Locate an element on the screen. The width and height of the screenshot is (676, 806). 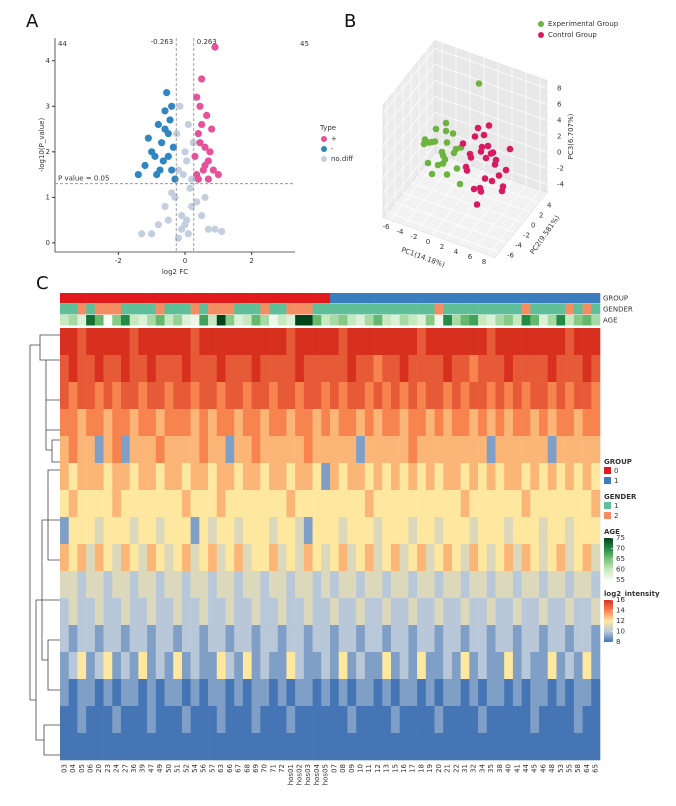
column-label: hos05 is located at coordinates (326, 774).